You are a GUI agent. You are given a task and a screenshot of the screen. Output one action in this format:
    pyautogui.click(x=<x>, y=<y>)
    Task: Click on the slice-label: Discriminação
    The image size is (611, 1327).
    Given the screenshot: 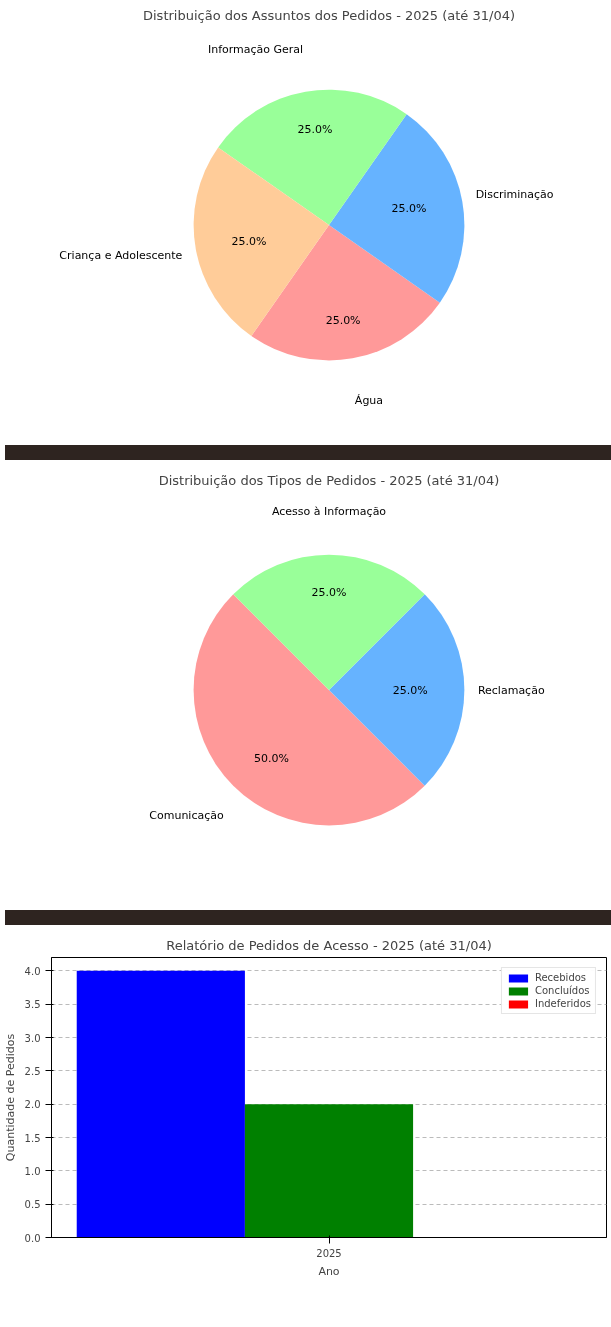 What is the action you would take?
    pyautogui.click(x=514, y=194)
    